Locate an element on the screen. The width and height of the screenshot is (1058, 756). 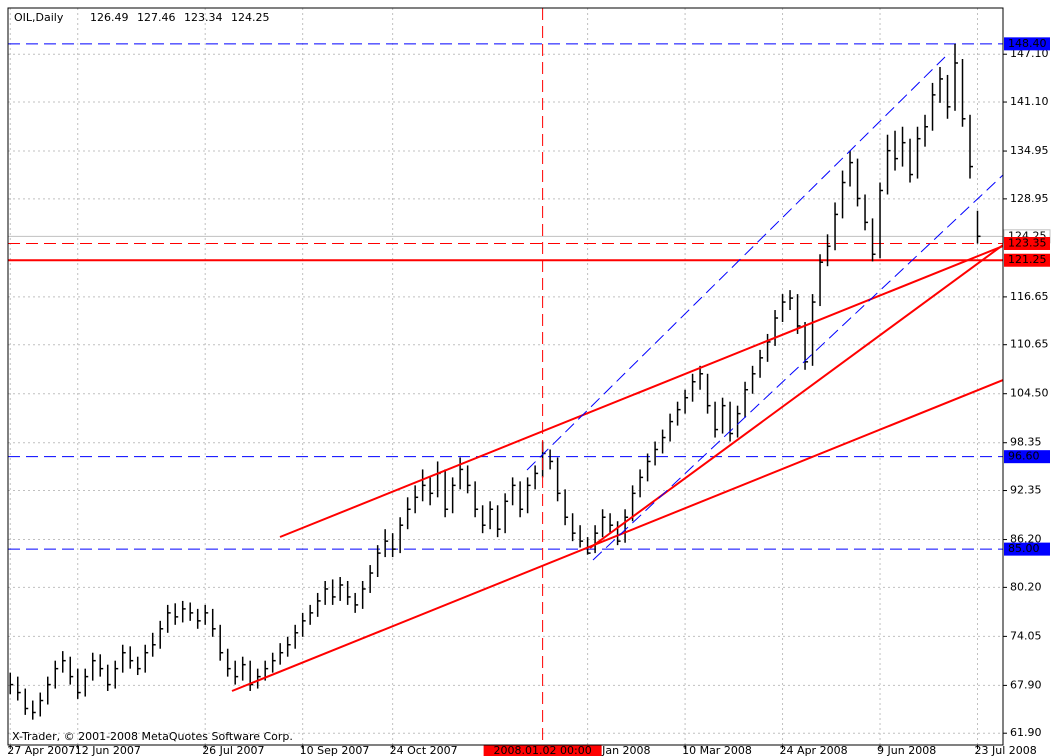
x-tick-label: 24 Oct 2007 is located at coordinates (424, 750).